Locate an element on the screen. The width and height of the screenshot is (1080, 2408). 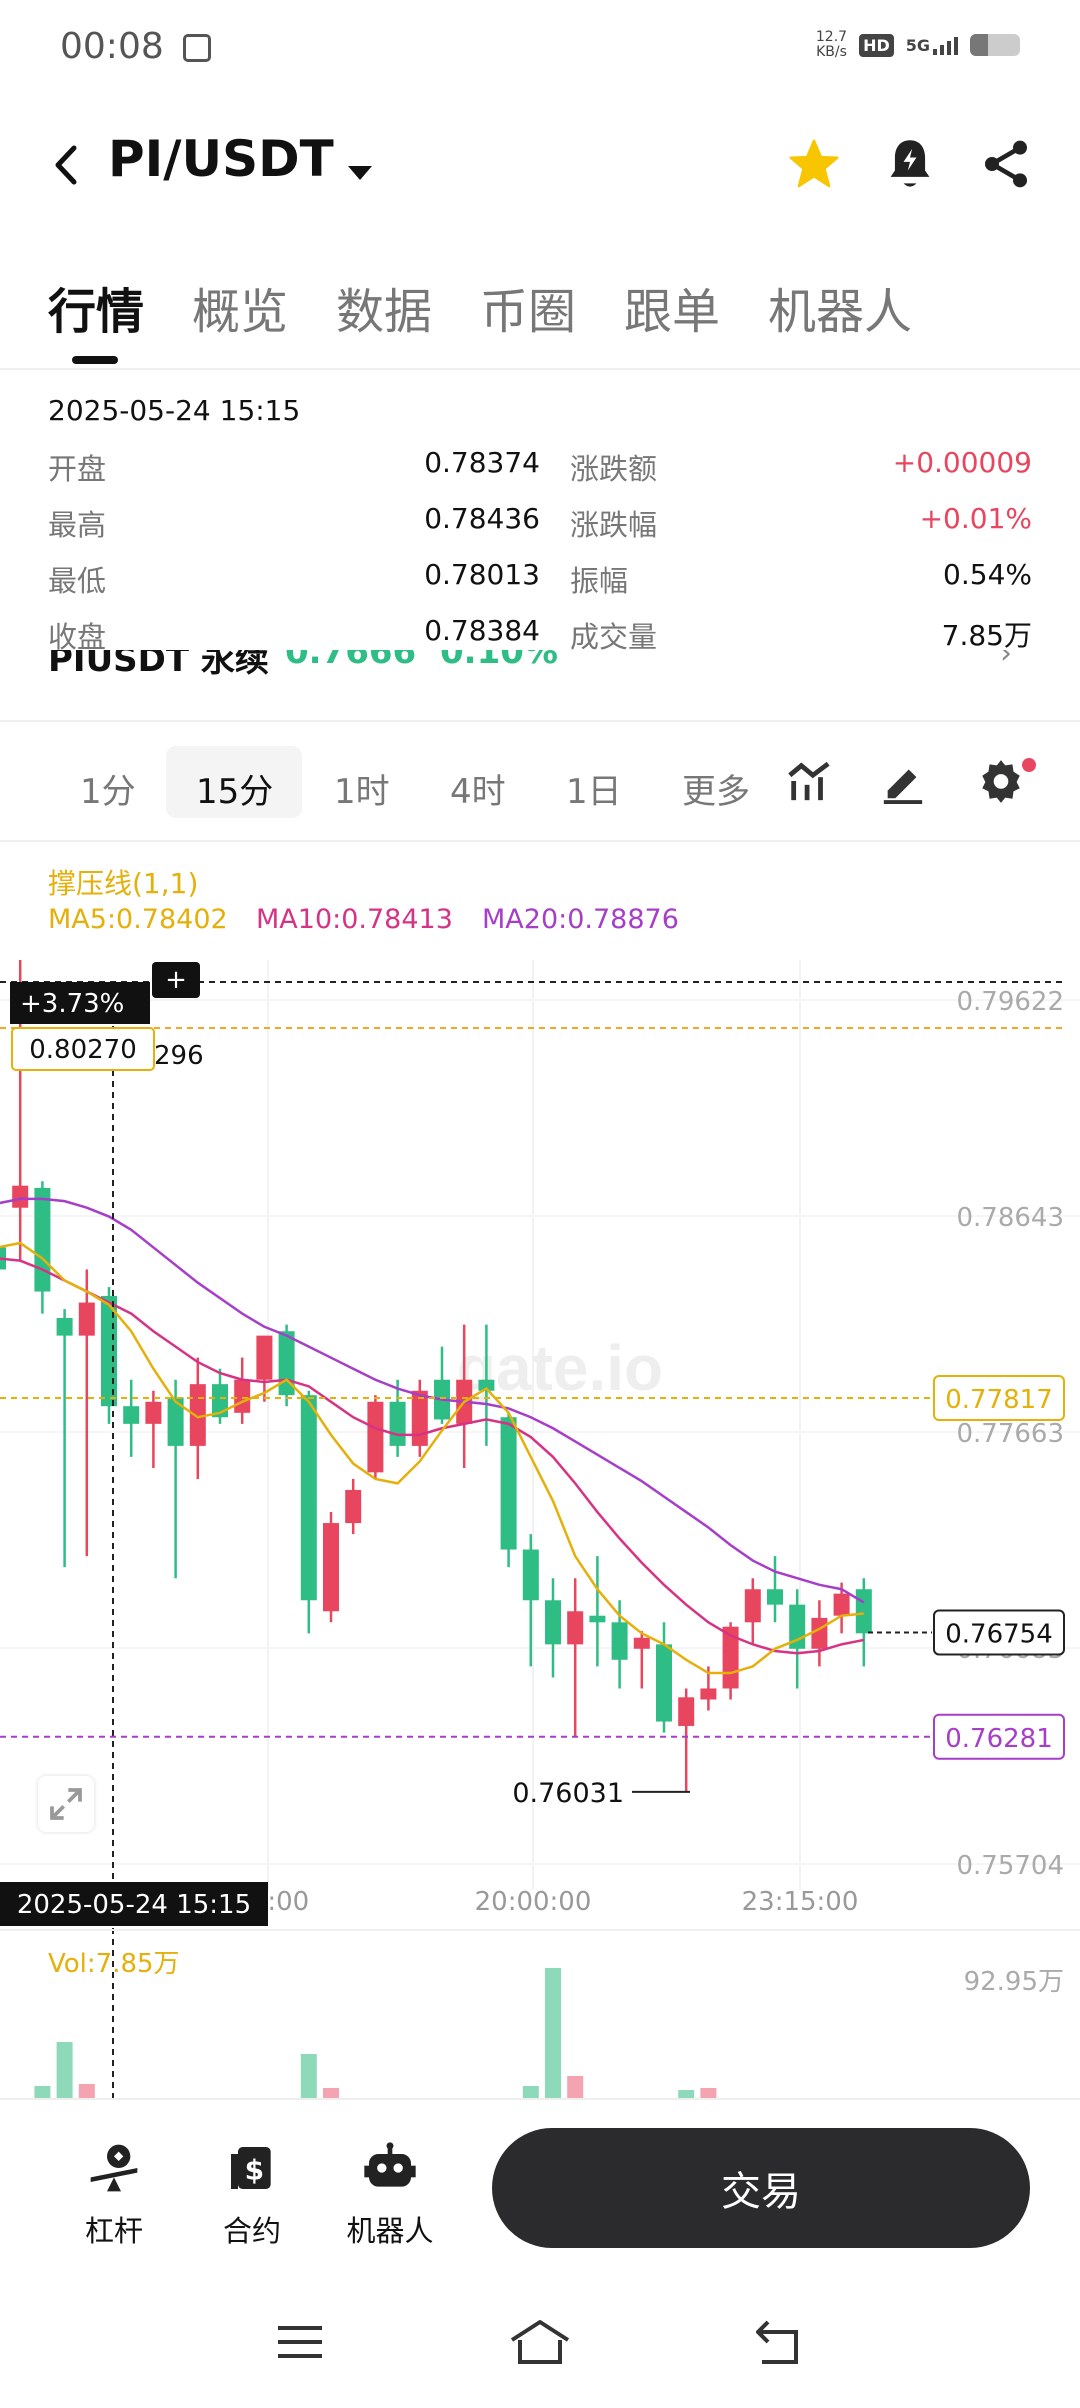
ohlc-label-low: 最低 is located at coordinates (77, 581).